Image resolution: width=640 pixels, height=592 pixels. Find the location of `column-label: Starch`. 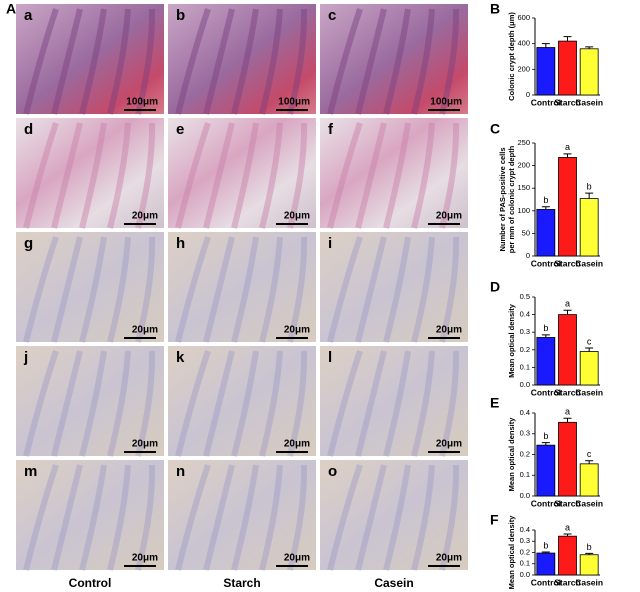

column-label: Starch is located at coordinates (241, 583).